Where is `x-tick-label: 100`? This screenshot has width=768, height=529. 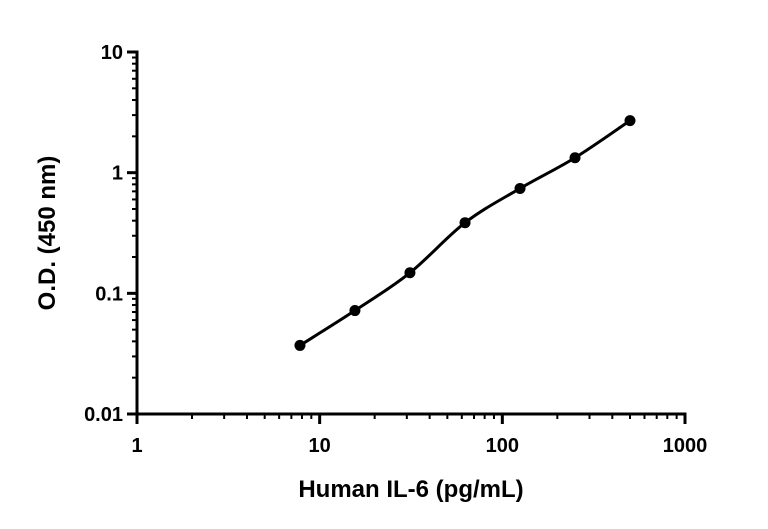
x-tick-label: 100 is located at coordinates (502, 446).